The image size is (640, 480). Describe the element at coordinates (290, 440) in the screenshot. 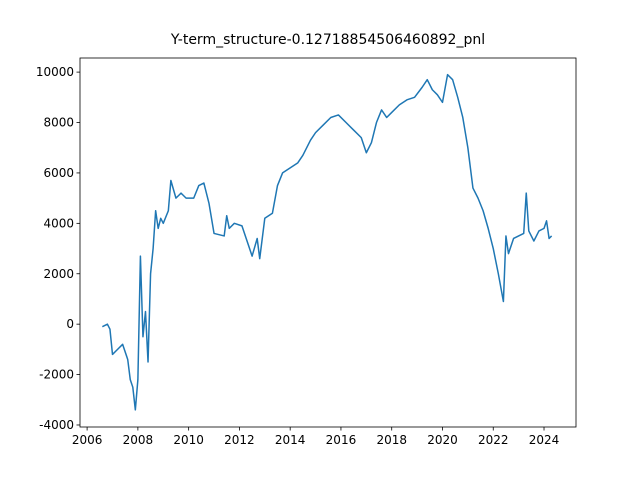

I see `x-tick-label: 2014` at that location.